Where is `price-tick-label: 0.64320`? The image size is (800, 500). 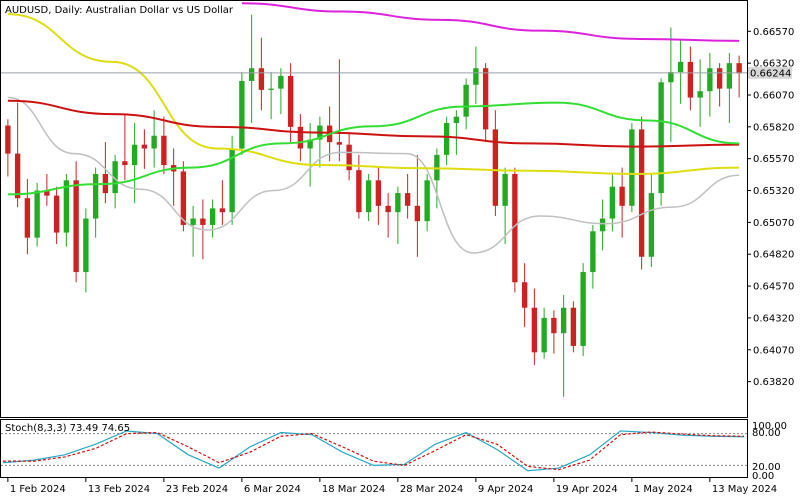 price-tick-label: 0.64320 is located at coordinates (773, 318).